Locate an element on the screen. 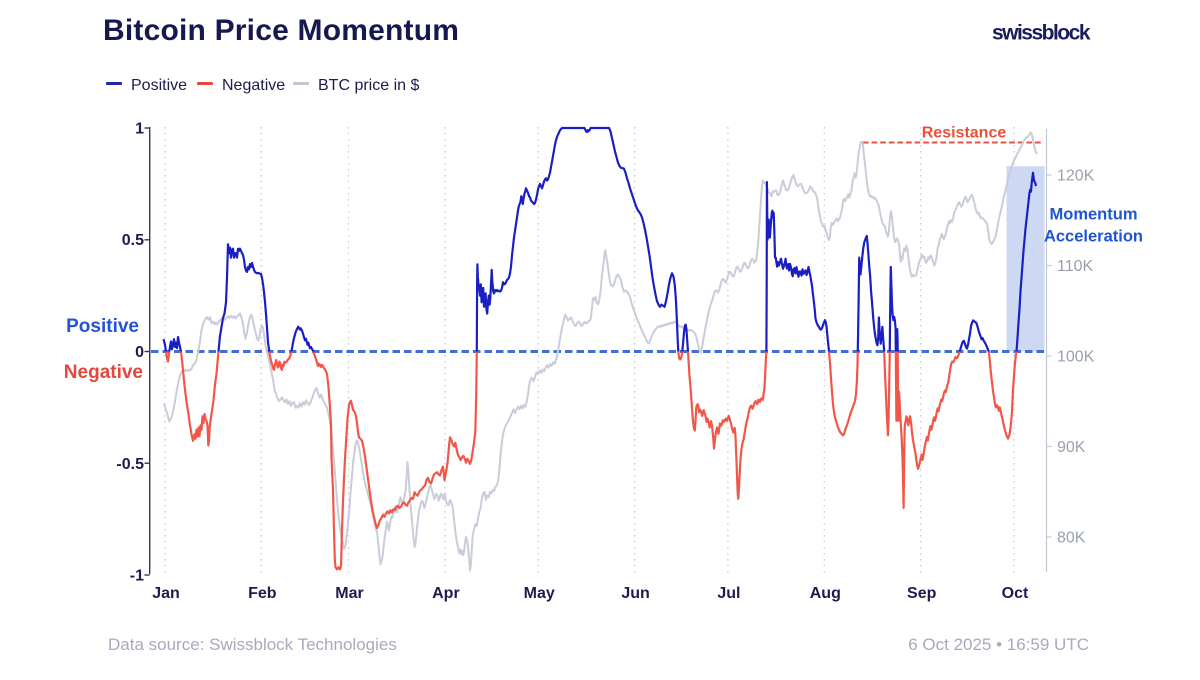  svg-text: Apr is located at coordinates (446, 593).